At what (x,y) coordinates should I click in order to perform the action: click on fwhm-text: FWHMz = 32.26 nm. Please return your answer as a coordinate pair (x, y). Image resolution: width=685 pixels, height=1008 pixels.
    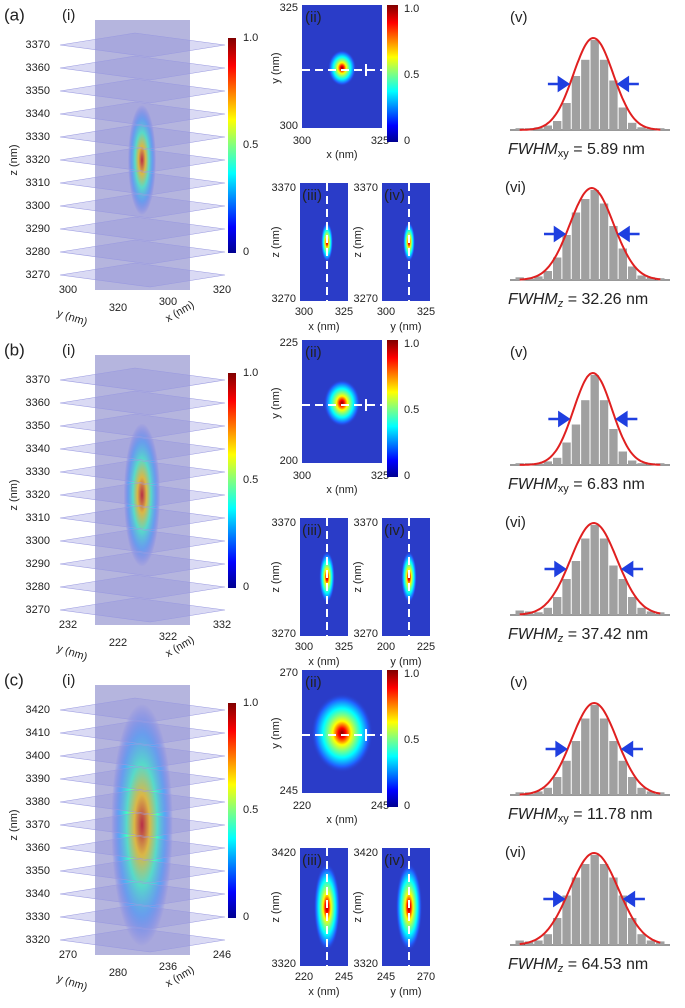
    Looking at the image, I should click on (578, 300).